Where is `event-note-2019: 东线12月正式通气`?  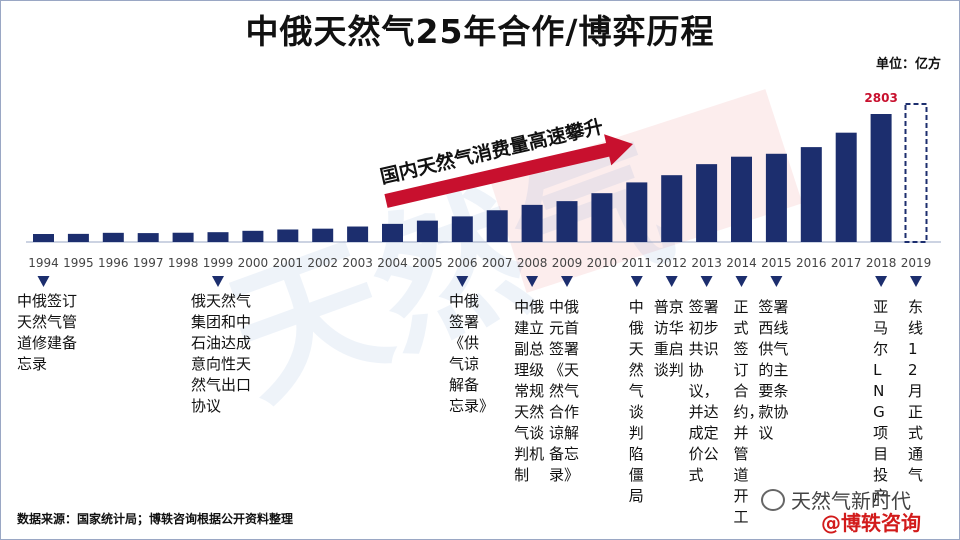 event-note-2019: 东线12月正式通气 is located at coordinates (916, 391).